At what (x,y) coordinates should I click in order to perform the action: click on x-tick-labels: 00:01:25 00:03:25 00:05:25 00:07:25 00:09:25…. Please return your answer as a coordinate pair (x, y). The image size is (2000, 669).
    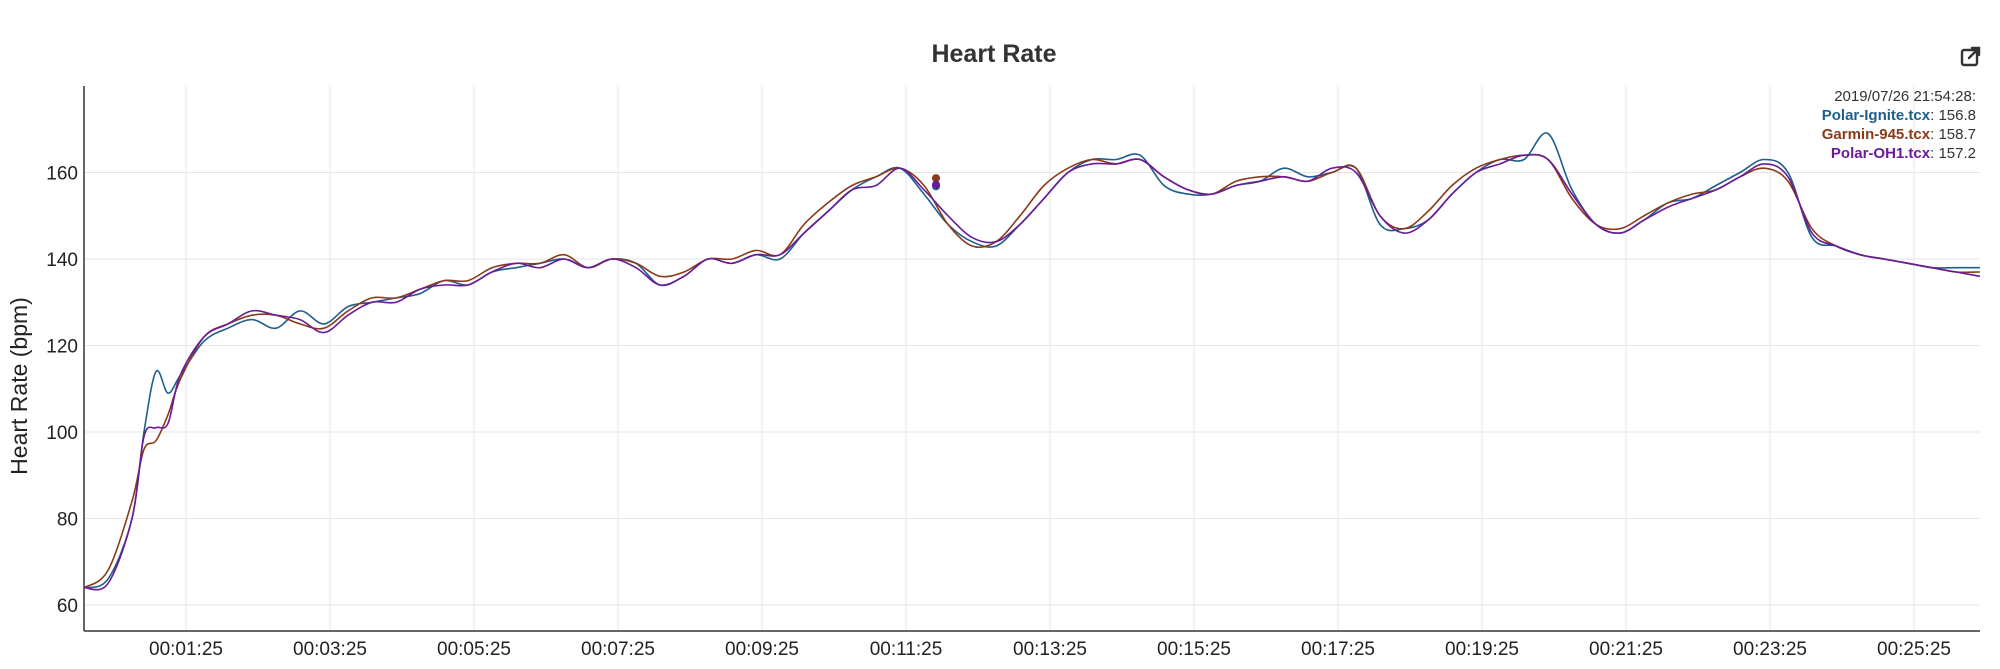
    Looking at the image, I should click on (1050, 649).